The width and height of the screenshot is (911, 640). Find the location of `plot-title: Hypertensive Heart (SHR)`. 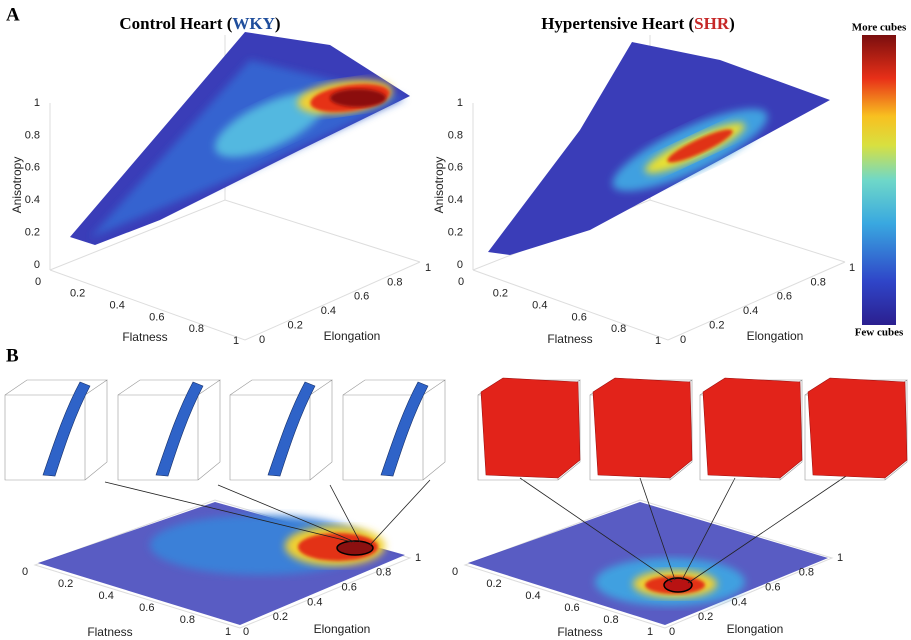

plot-title: Hypertensive Heart (SHR) is located at coordinates (638, 23).